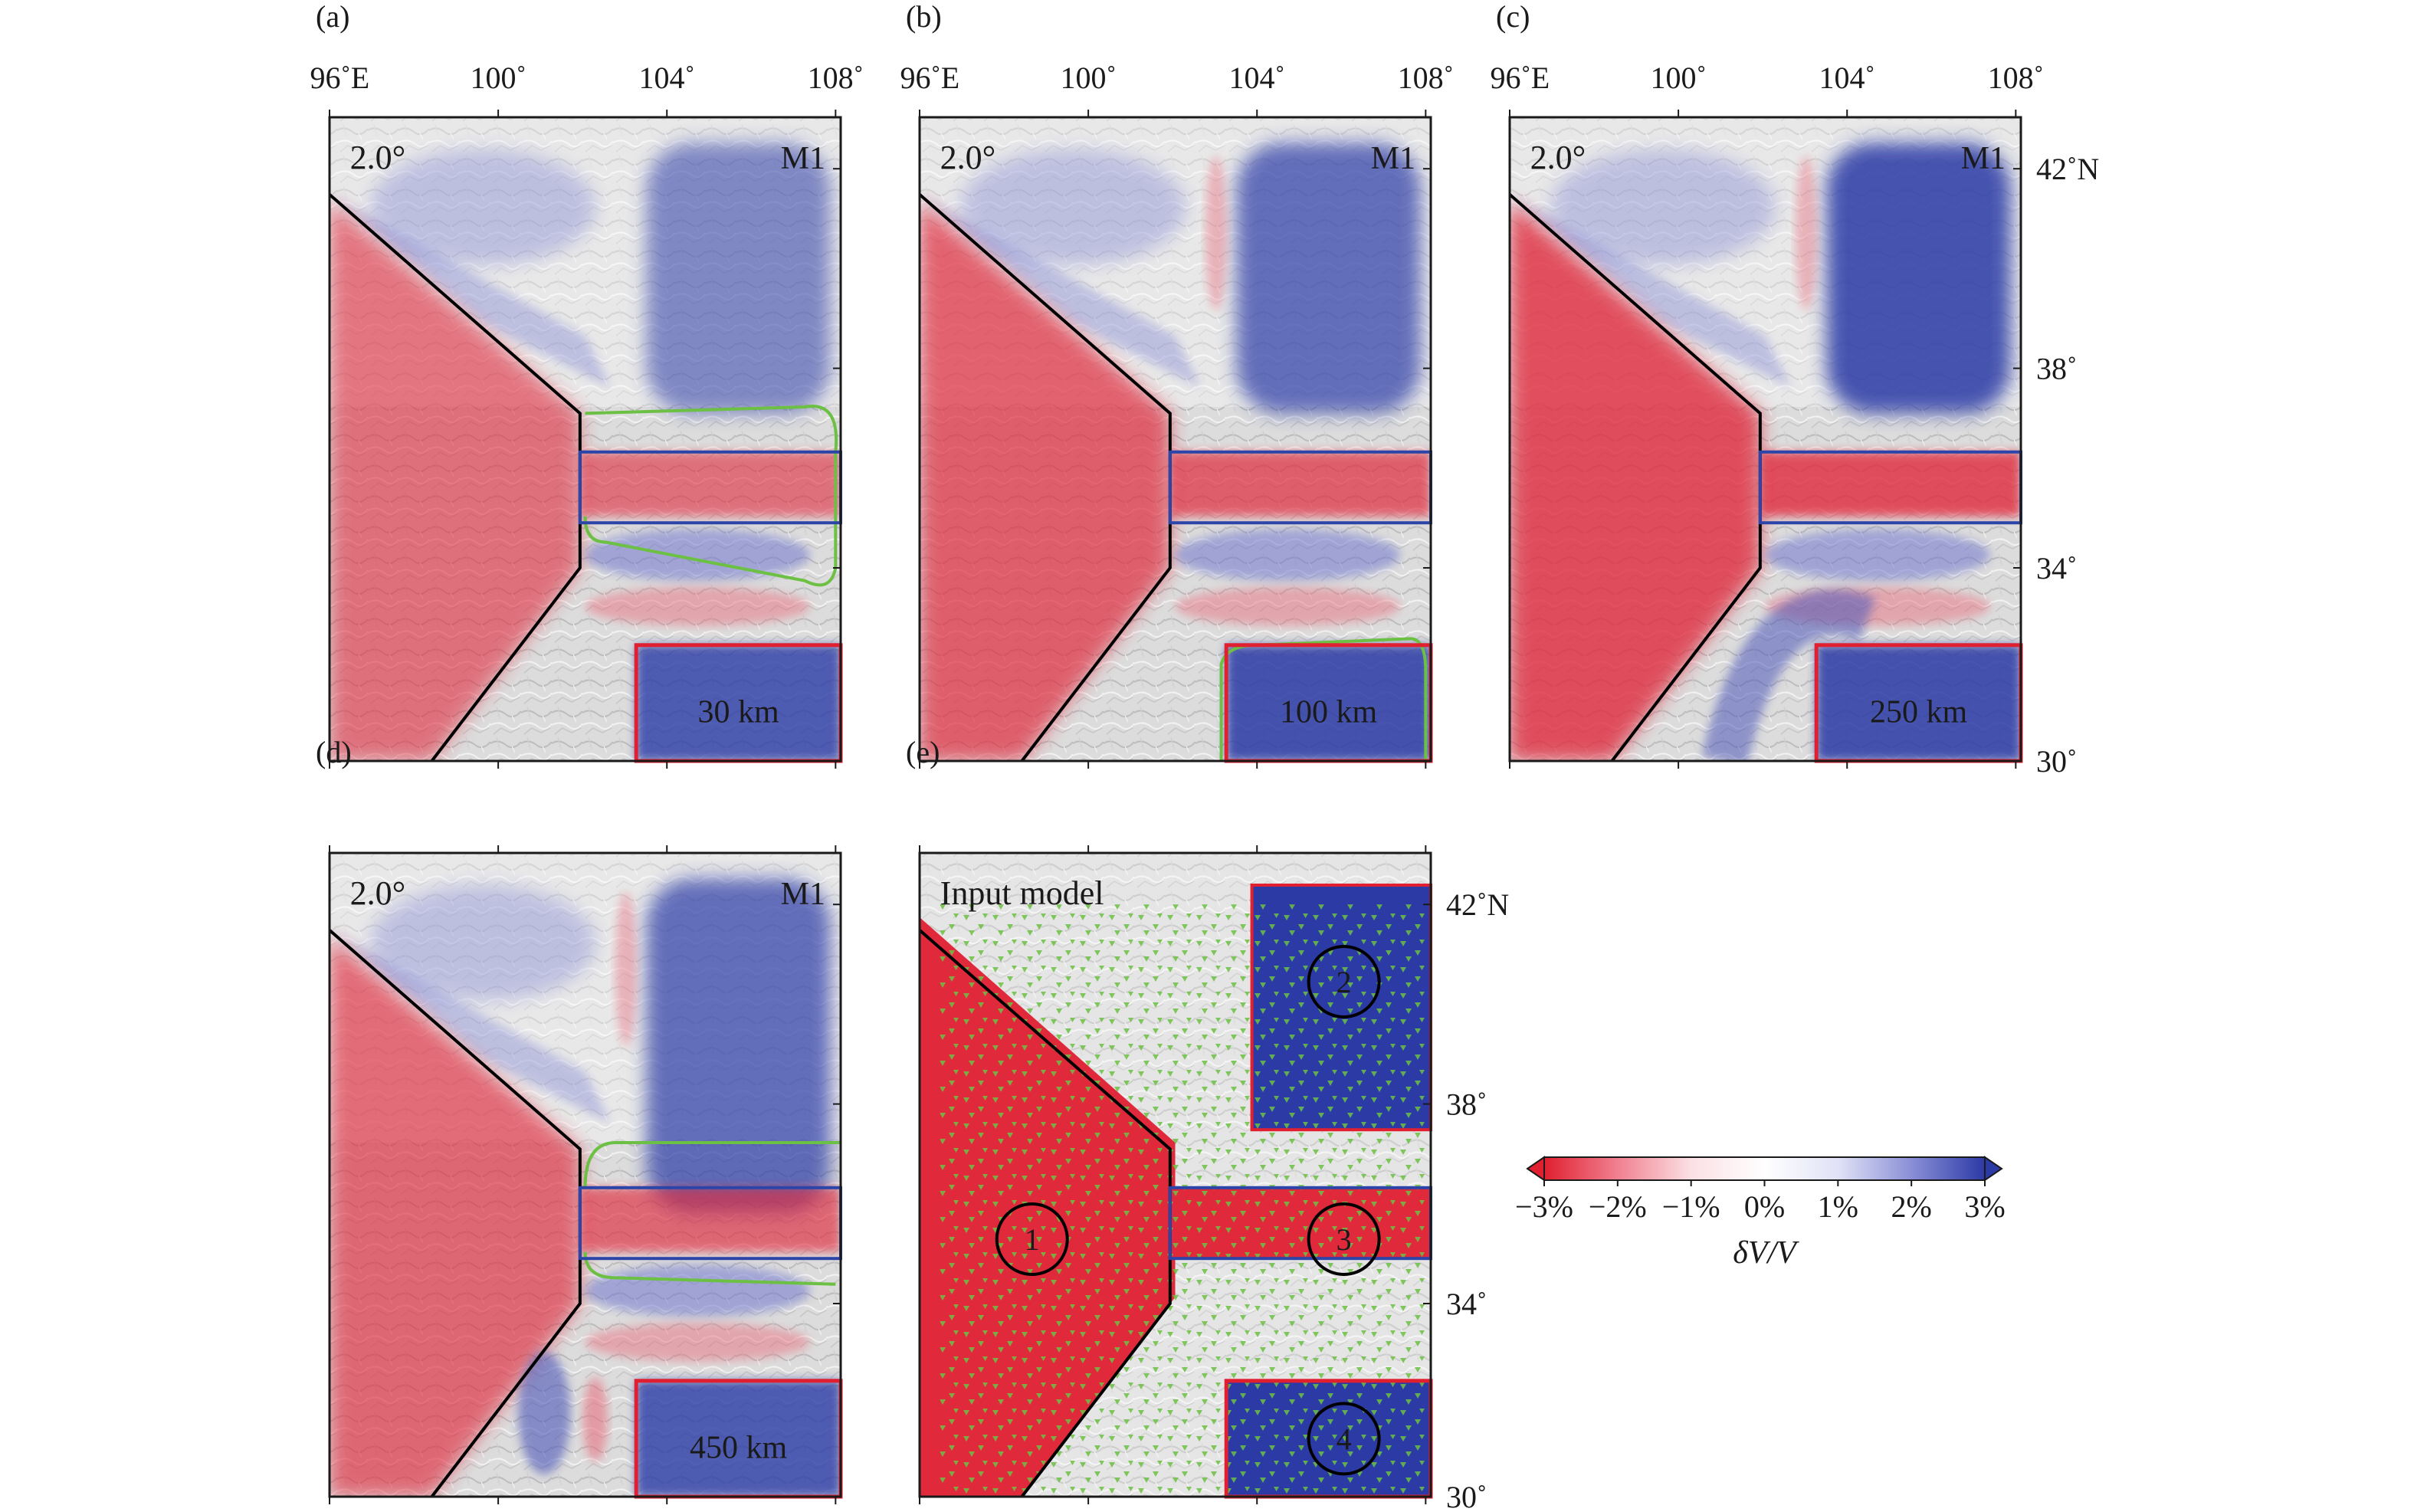 This screenshot has height=1512, width=2414. What do you see at coordinates (1993, 1169) in the screenshot?
I see `colorbar-right-arrow` at bounding box center [1993, 1169].